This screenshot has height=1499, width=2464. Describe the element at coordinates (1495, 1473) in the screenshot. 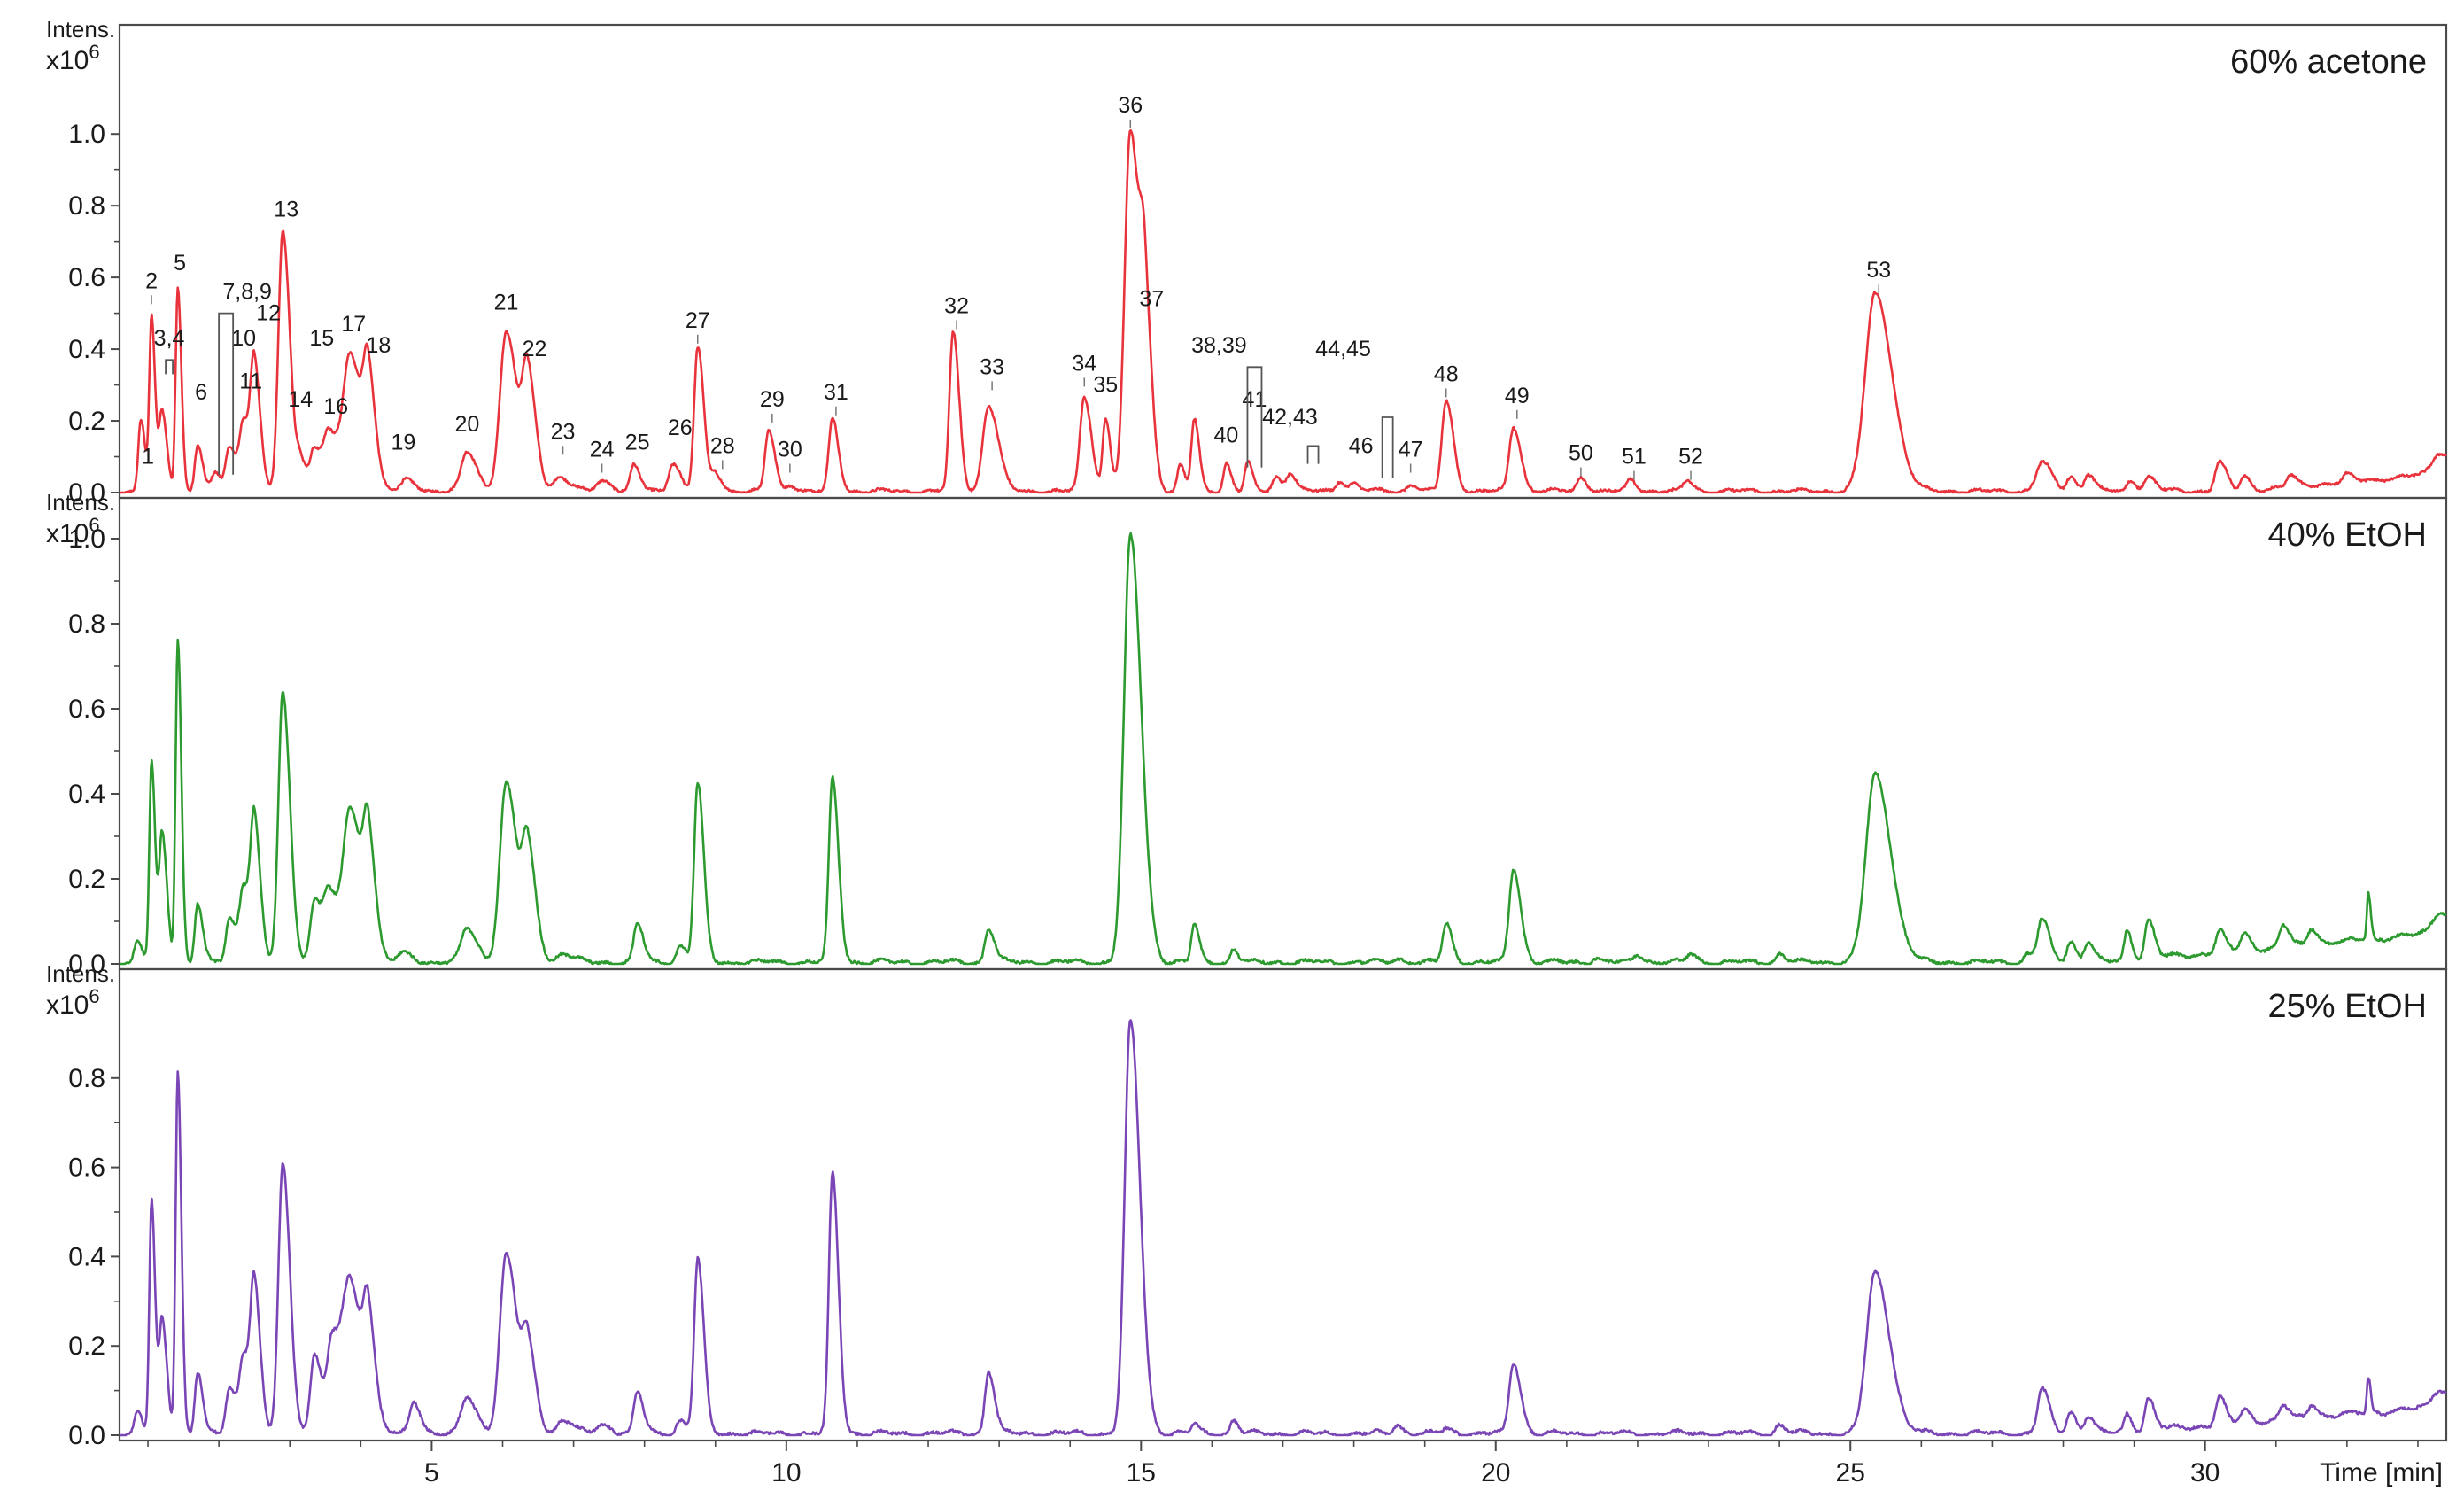

I see `x-tick-label: 20` at that location.